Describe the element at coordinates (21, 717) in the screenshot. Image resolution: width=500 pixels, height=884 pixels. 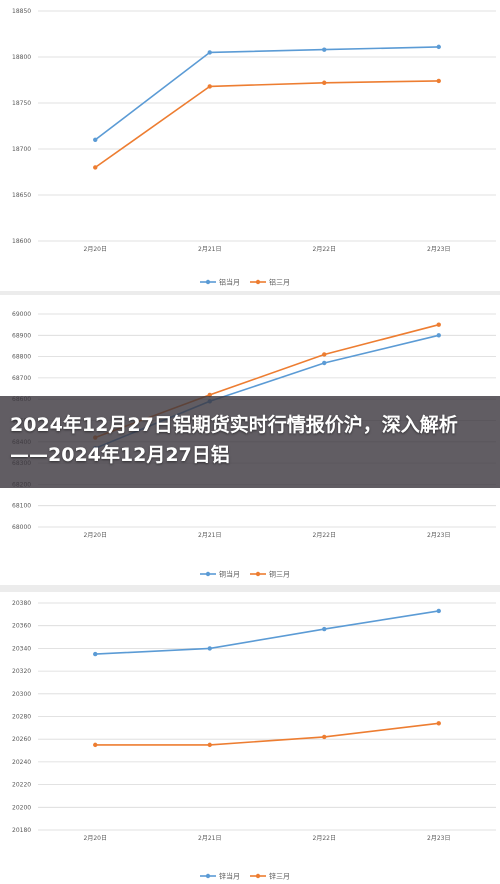
I see `y-tick-label: 20280` at that location.